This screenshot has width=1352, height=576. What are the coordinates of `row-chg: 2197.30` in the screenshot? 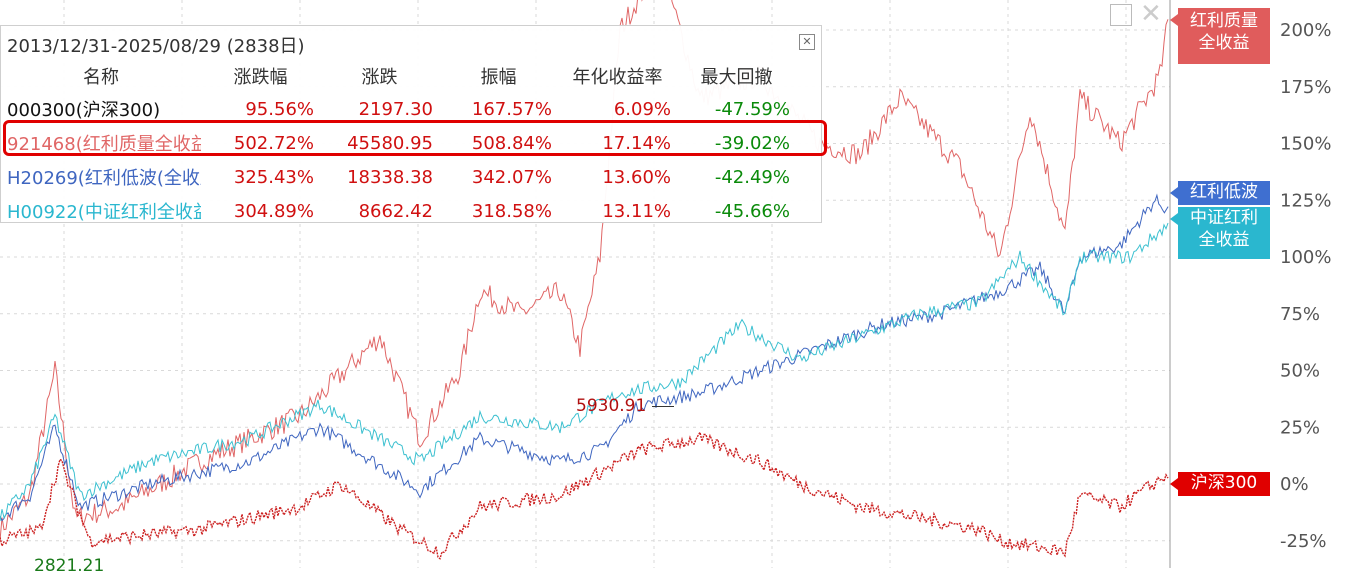 It's located at (395, 109).